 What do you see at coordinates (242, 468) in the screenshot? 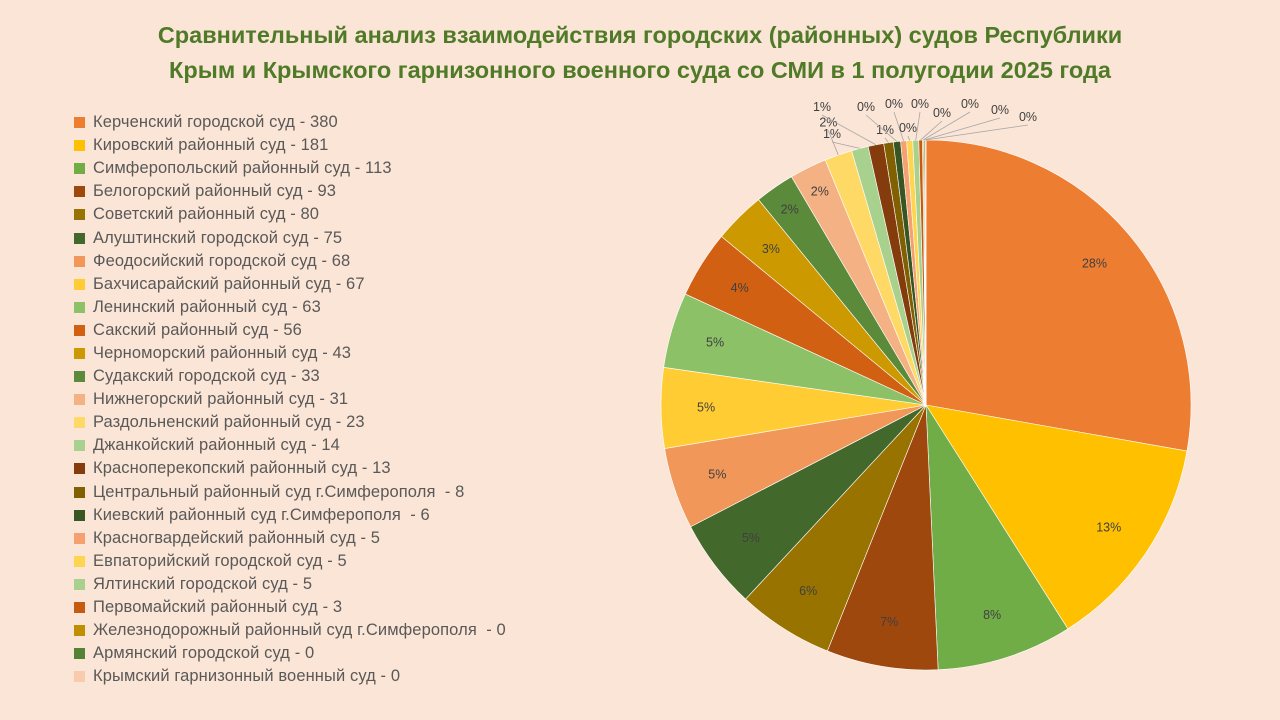
I see `legend-label: Красноперекопский районный суд - 13` at bounding box center [242, 468].